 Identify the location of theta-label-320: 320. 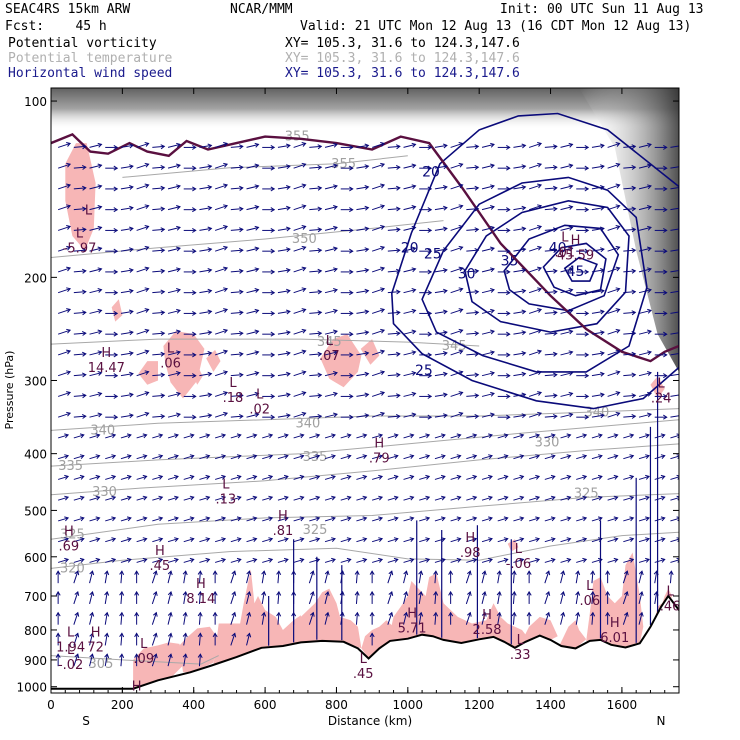
(72, 568).